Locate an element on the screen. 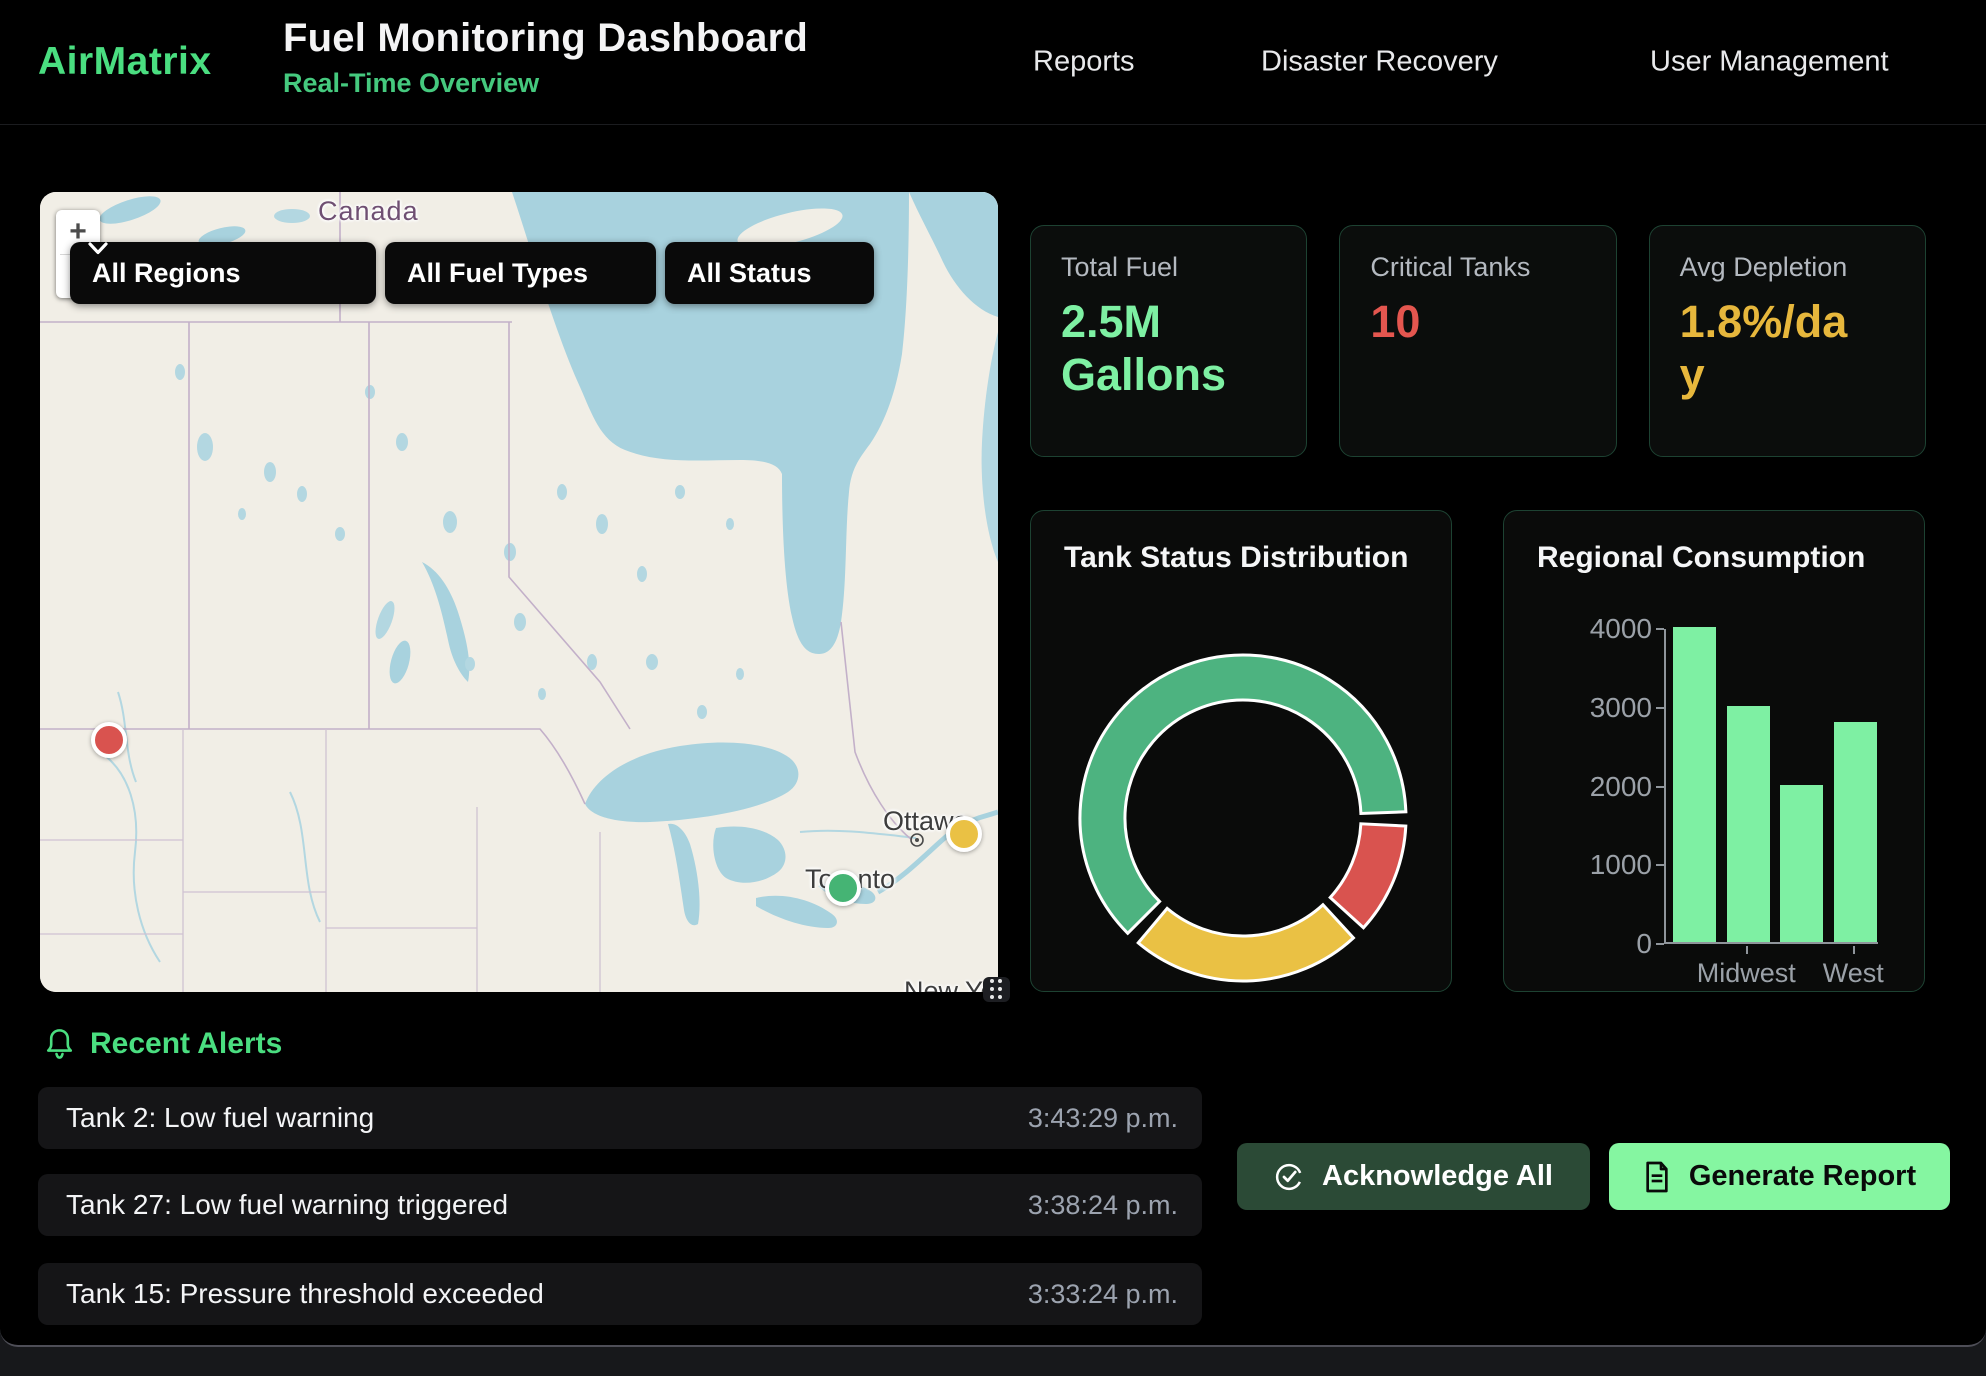 The height and width of the screenshot is (1376, 1986). ottawa-town-icon is located at coordinates (917, 840).